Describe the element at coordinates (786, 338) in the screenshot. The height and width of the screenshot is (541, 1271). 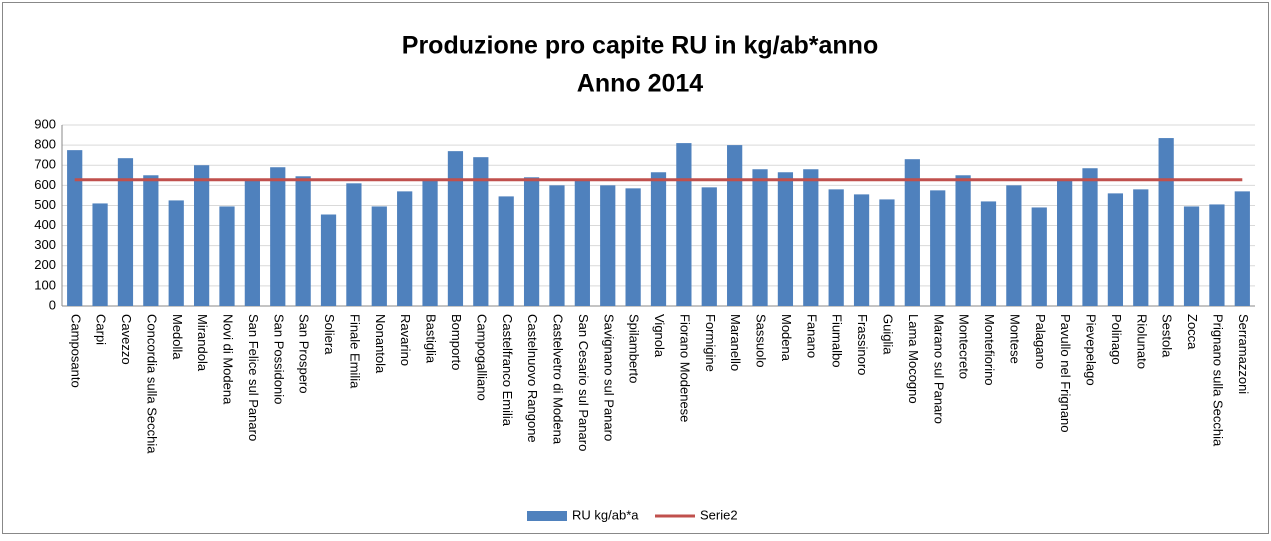
I see `x-tick-label: Modena` at that location.